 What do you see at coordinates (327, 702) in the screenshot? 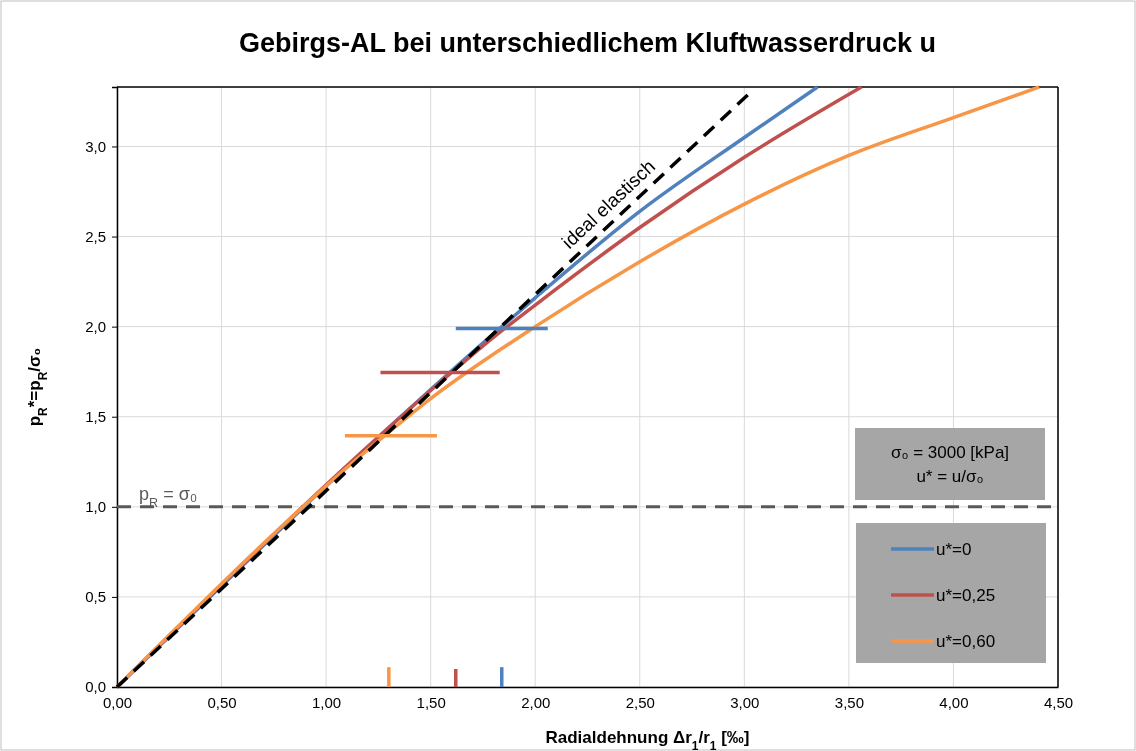
I see `x-tick-label: 1,00` at bounding box center [327, 702].